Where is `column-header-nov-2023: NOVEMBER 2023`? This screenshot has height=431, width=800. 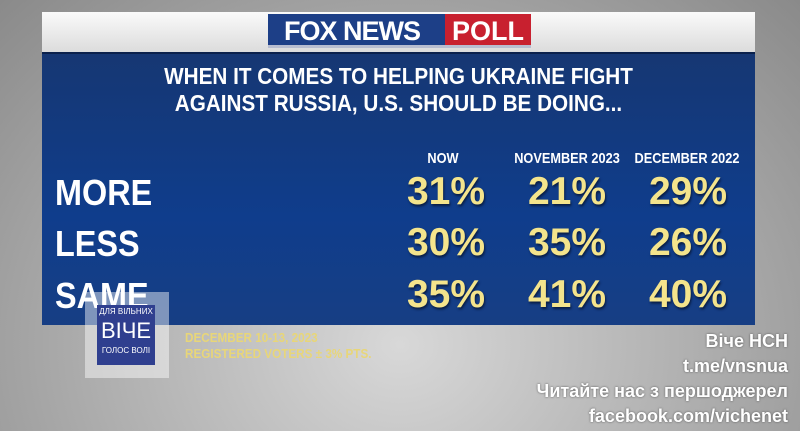
column-header-nov-2023: NOVEMBER 2023 is located at coordinates (567, 158).